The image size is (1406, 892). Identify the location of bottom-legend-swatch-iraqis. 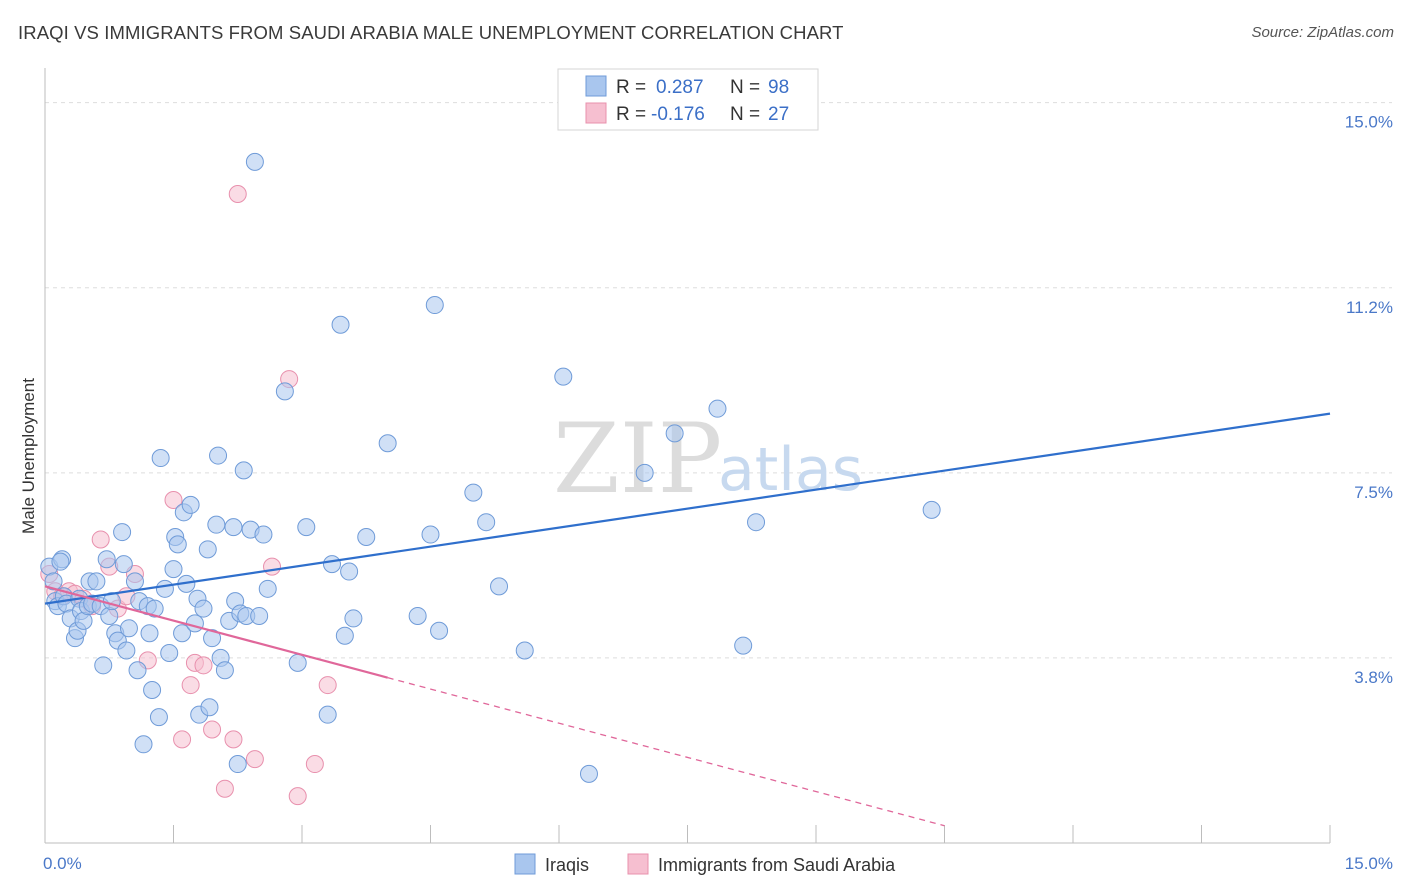
(525, 864).